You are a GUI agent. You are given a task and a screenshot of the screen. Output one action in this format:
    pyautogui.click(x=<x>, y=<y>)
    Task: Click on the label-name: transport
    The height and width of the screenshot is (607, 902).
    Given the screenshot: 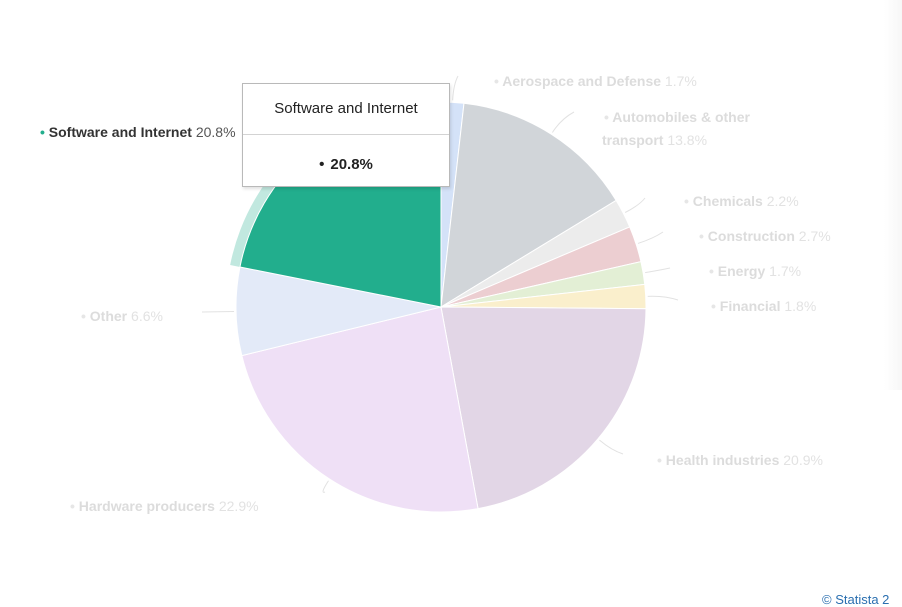 What is the action you would take?
    pyautogui.click(x=634, y=140)
    